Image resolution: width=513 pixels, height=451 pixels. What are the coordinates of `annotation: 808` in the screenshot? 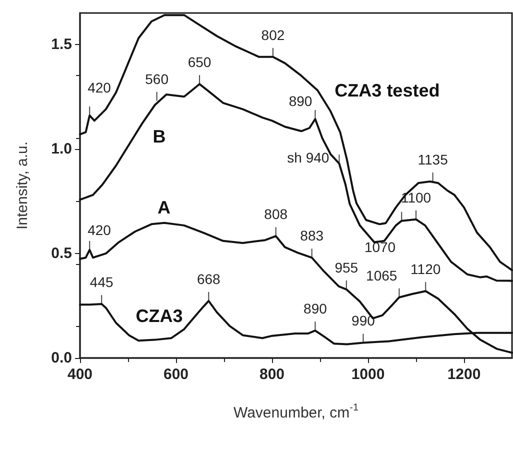 It's located at (276, 214).